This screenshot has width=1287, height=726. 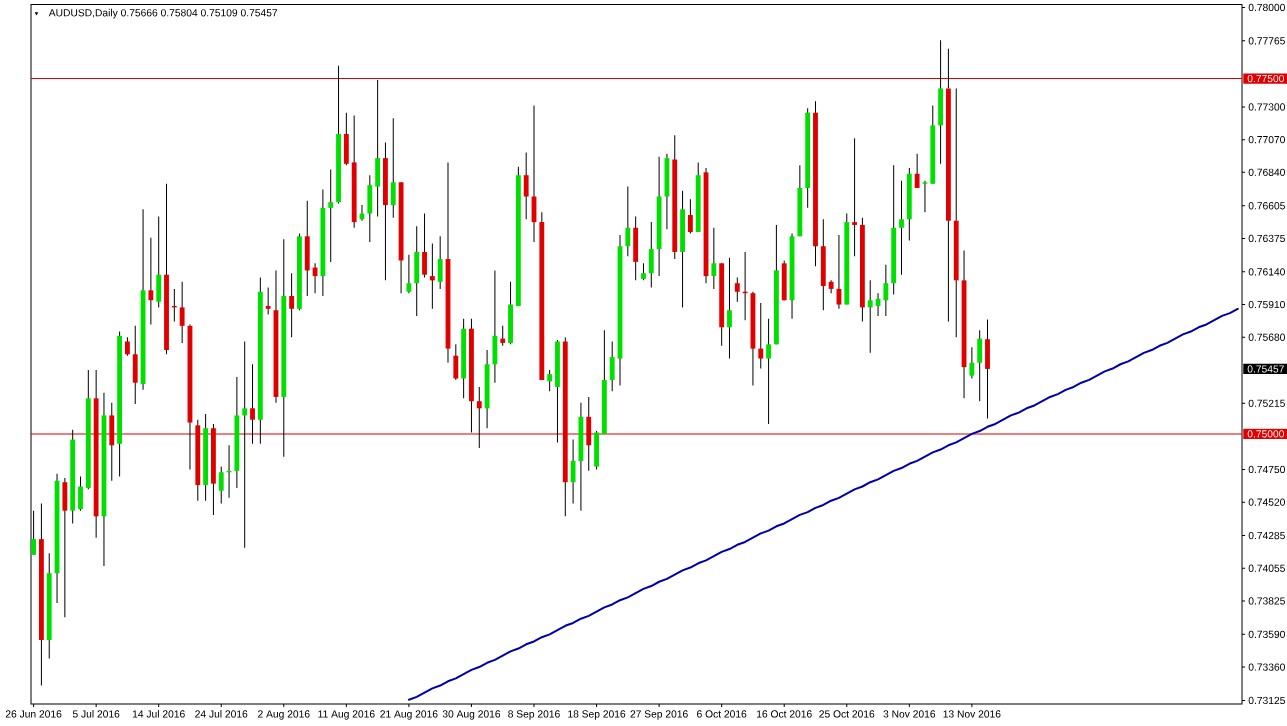 What do you see at coordinates (1266, 568) in the screenshot?
I see `y-tick-label: 0.74055` at bounding box center [1266, 568].